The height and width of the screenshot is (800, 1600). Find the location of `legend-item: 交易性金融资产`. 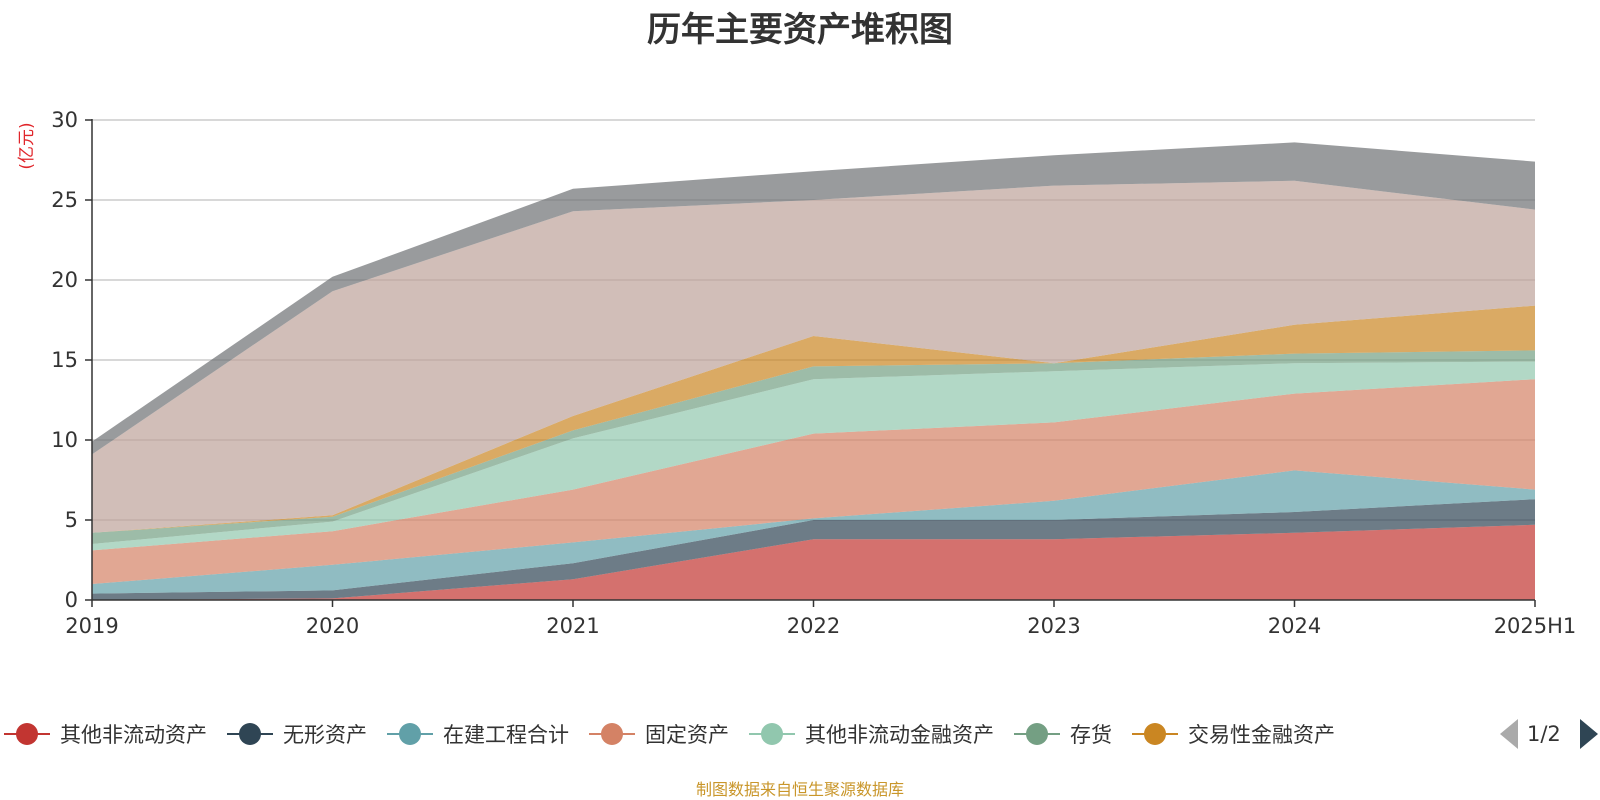

legend-item: 交易性金融资产 is located at coordinates (1233, 735).